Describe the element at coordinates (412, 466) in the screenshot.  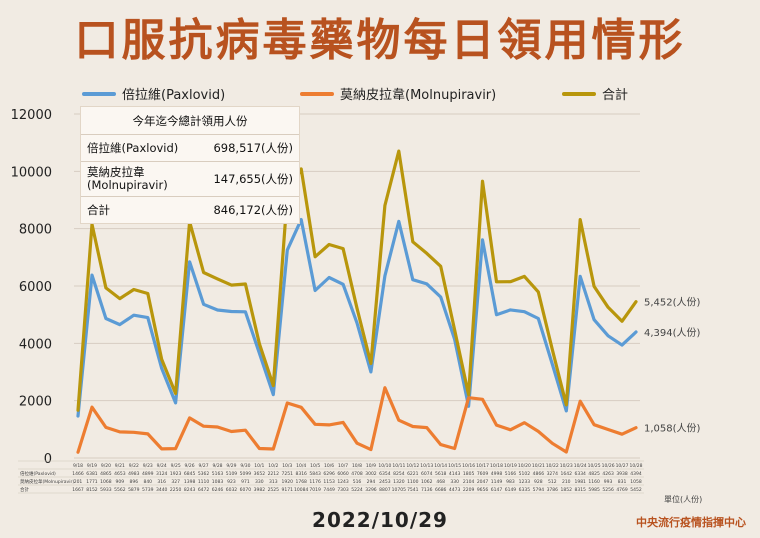
I see `x-tick-label-24: 10/12` at that location.